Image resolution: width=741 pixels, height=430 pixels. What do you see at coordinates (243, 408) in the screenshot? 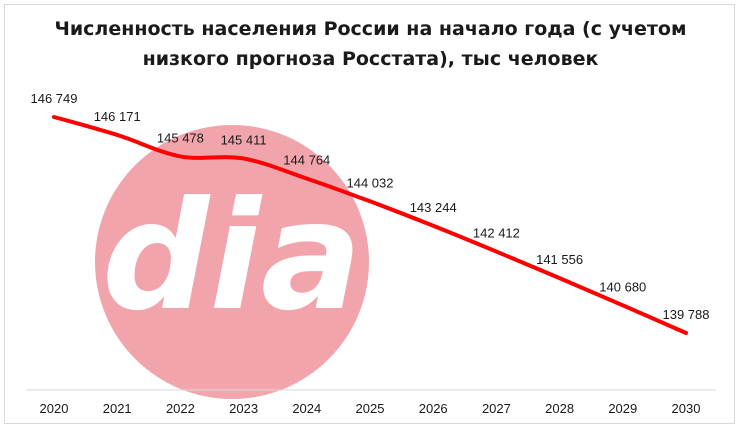
I see `x-tick-label: 2023` at bounding box center [243, 408].